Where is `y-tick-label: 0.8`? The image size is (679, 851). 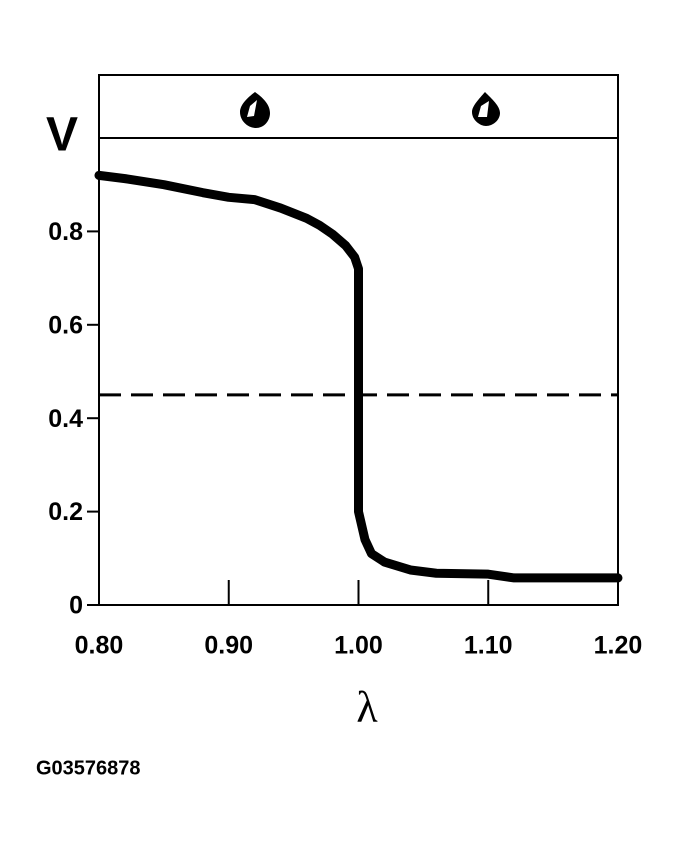
y-tick-label: 0.8 is located at coordinates (65, 232).